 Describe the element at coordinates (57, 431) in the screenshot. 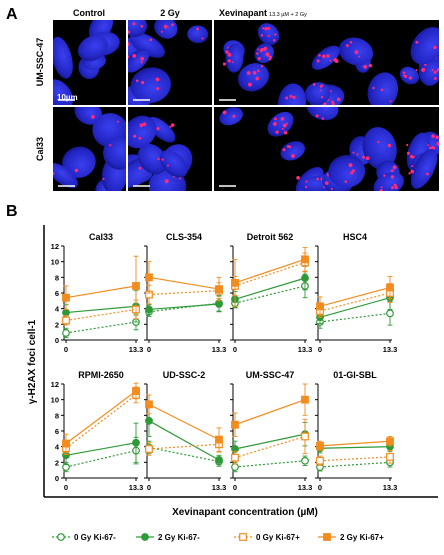

I see `y-tick-label: 6` at that location.